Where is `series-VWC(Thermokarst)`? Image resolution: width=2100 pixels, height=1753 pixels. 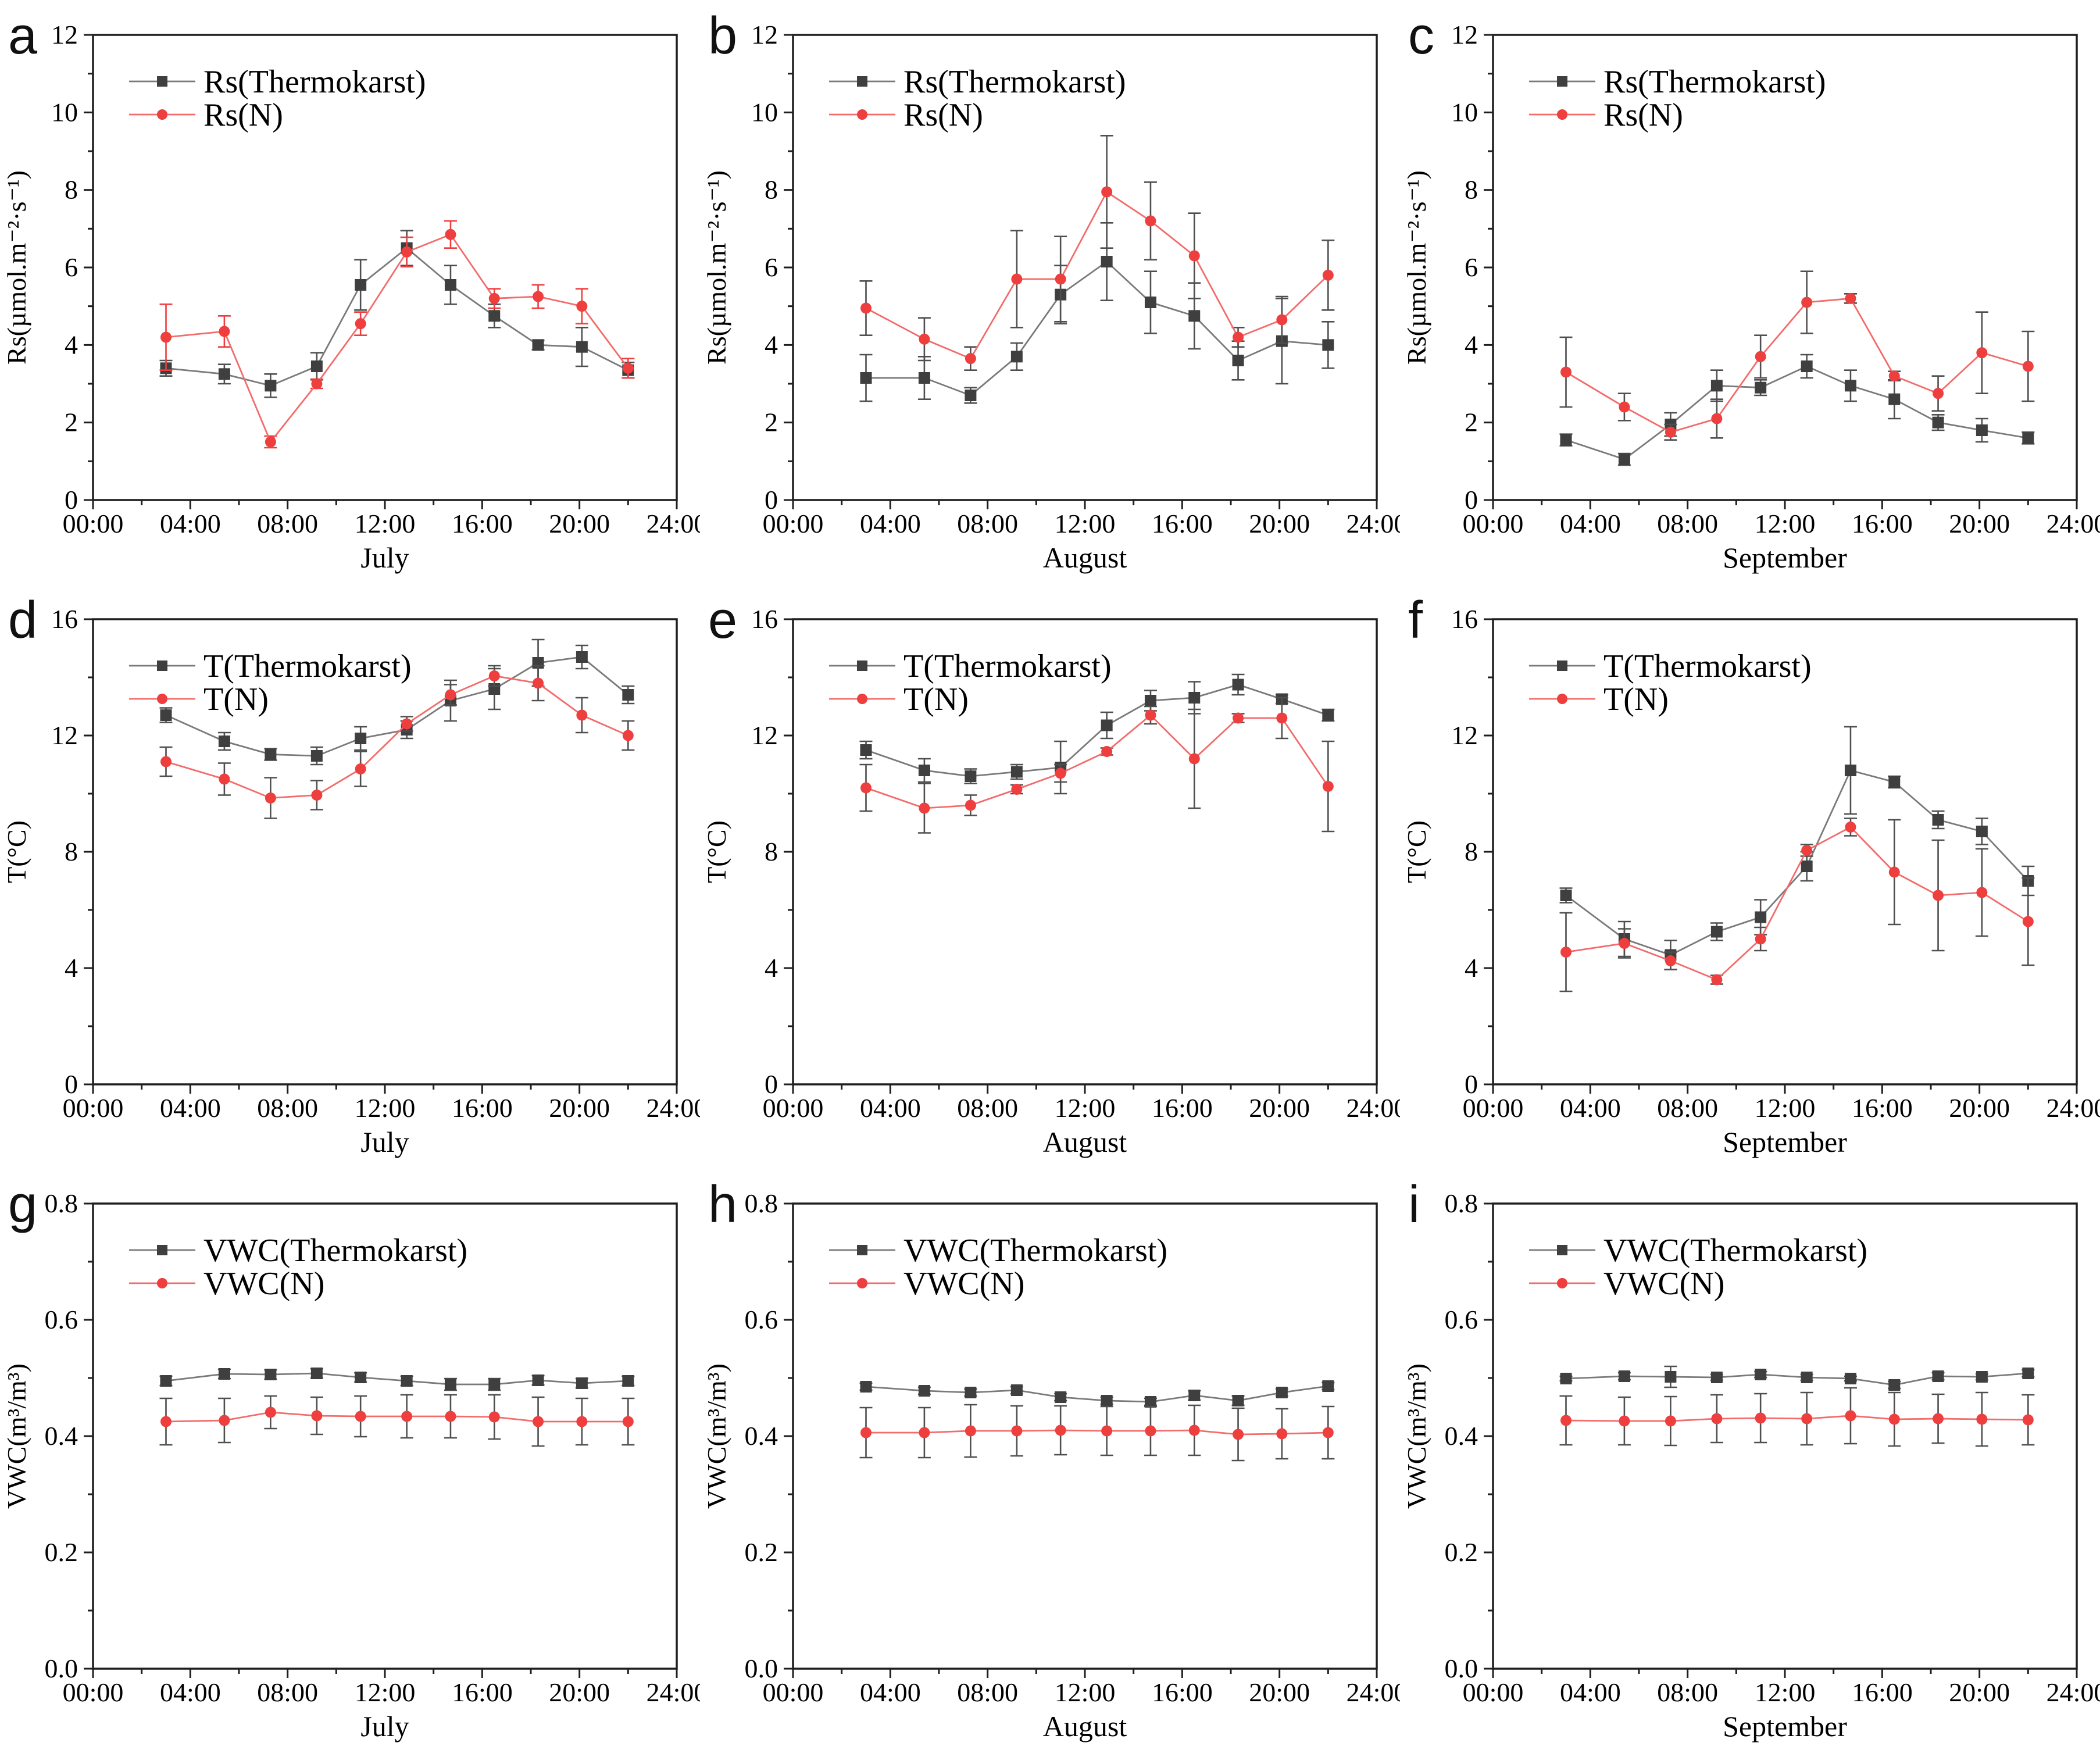
series-VWC(Thermokarst) is located at coordinates (1097, 1394).